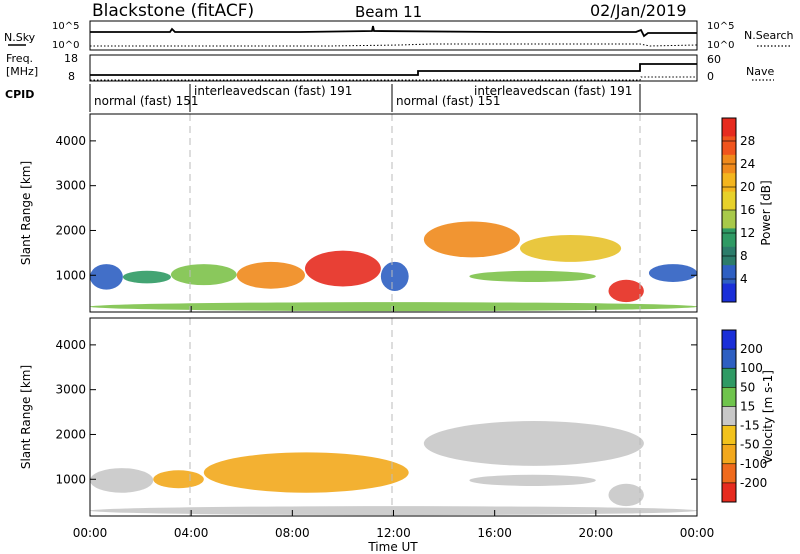 The height and width of the screenshot is (554, 800). I want to click on velocity-ytick-label-4: 4000, so click(70, 345).